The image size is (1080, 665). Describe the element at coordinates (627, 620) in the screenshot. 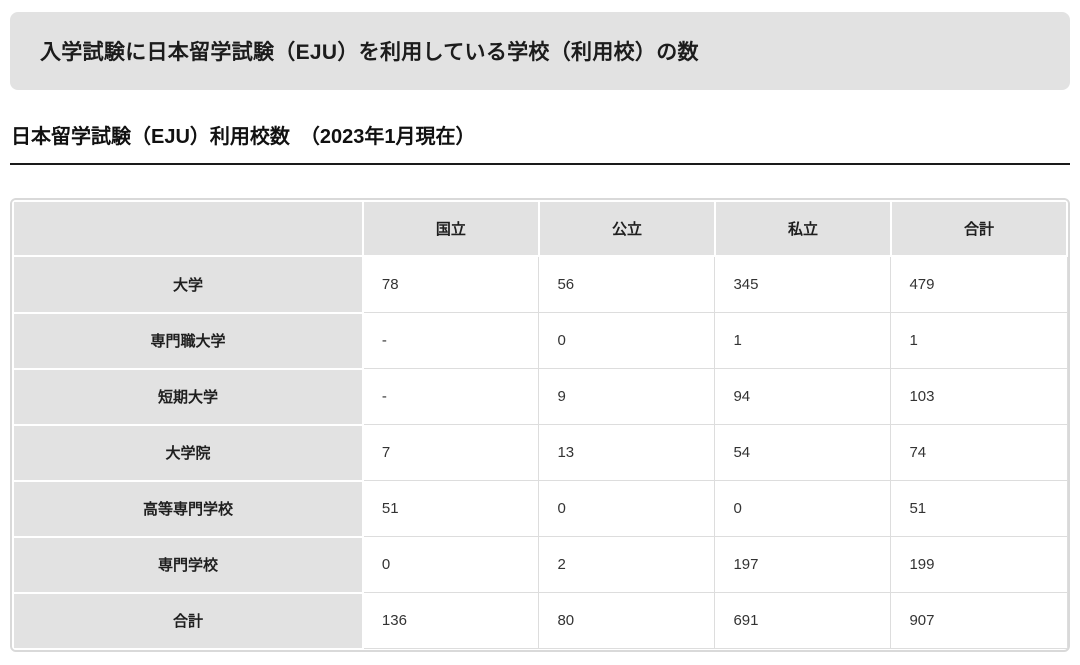

I see `table-cell: 80` at that location.